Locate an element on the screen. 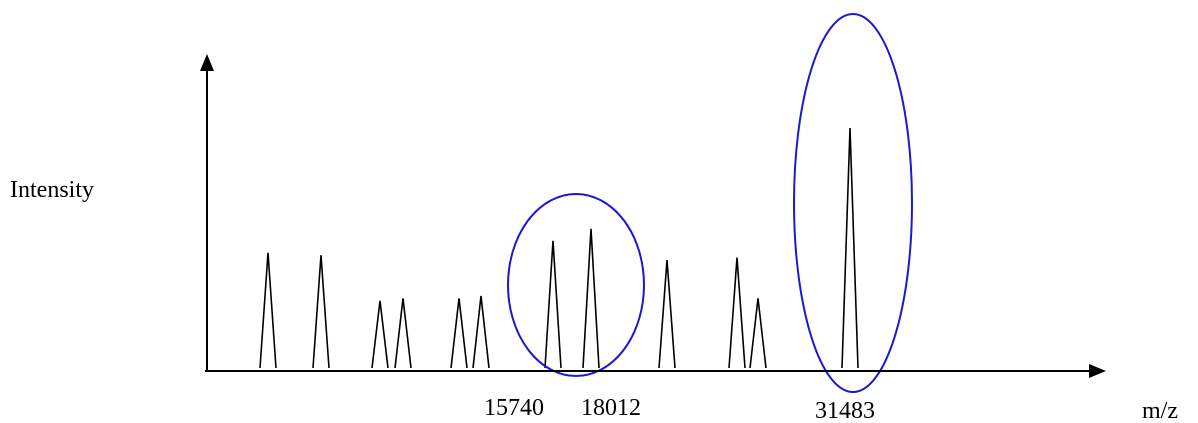 This screenshot has height=423, width=1198. peak-label-18012: 18012 is located at coordinates (611, 408).